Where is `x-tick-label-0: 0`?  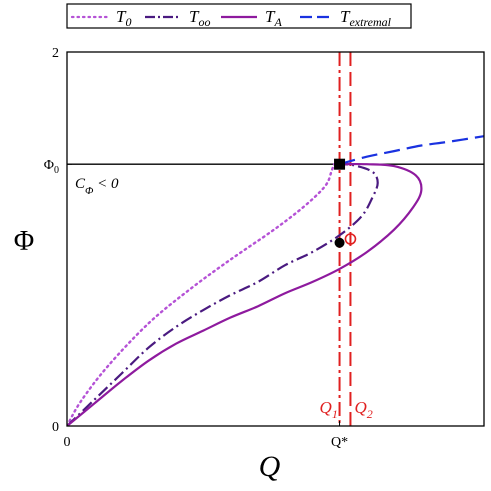 x-tick-label-0: 0 is located at coordinates (67, 442).